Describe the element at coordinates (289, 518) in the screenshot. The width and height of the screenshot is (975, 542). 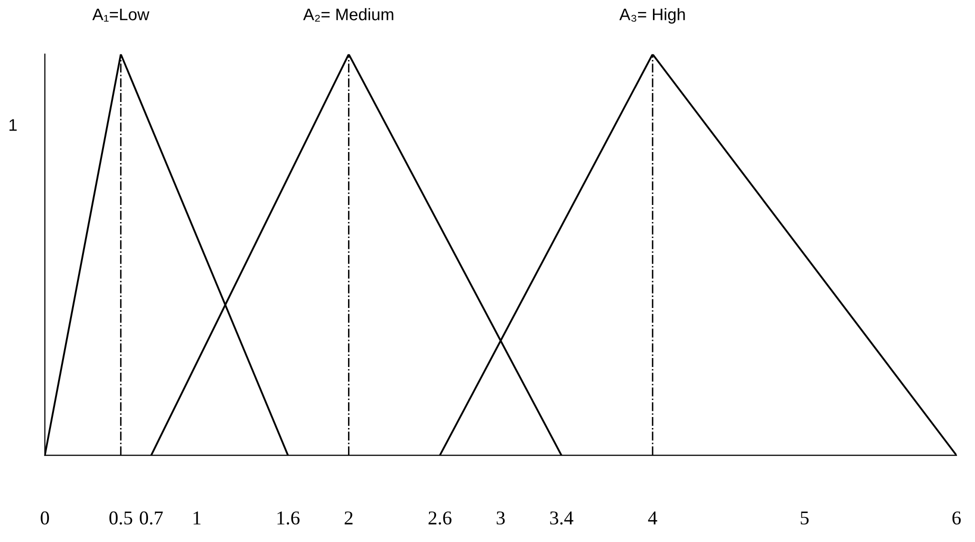
I see `x-tick-label: 1.6` at that location.